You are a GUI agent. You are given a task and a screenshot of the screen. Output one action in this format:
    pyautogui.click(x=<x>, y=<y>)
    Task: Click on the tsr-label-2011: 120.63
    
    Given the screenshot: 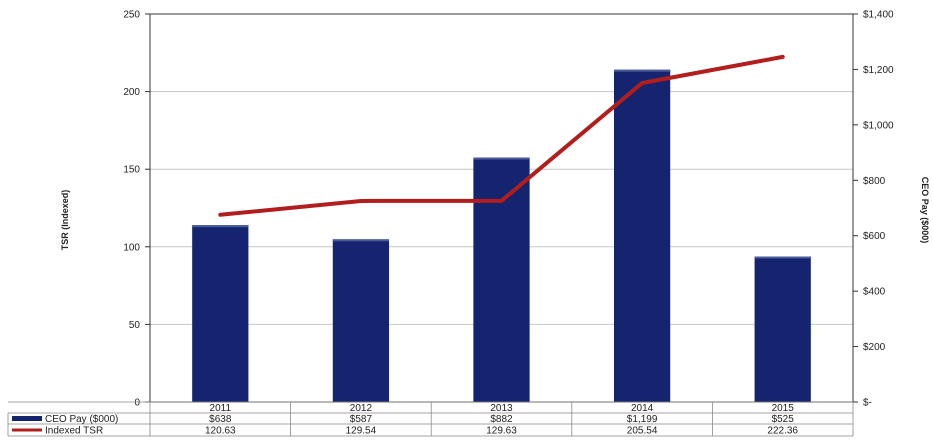 What is the action you would take?
    pyautogui.click(x=220, y=431)
    